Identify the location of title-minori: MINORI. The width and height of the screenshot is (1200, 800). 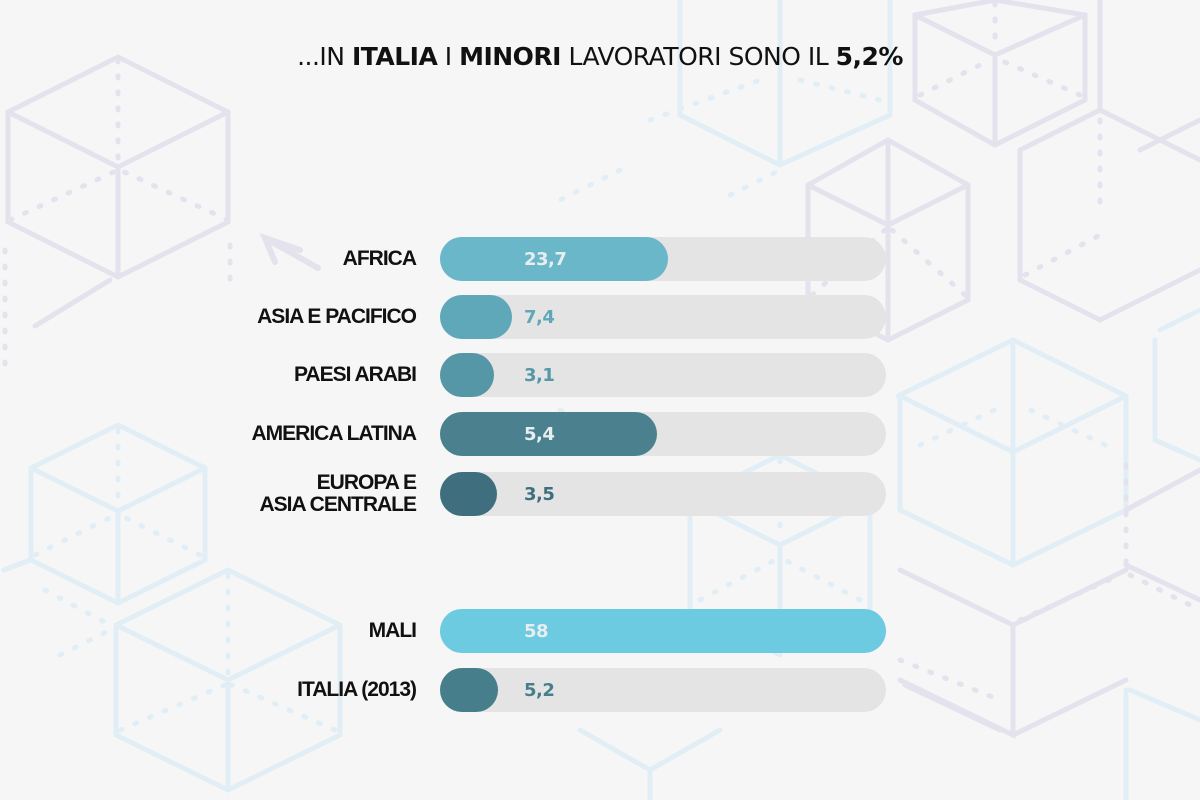
(510, 56).